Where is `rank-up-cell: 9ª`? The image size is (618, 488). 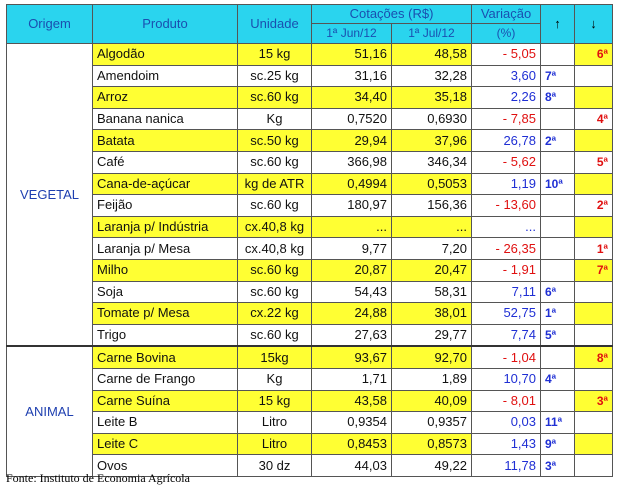
rank-up-cell: 9ª is located at coordinates (557, 444).